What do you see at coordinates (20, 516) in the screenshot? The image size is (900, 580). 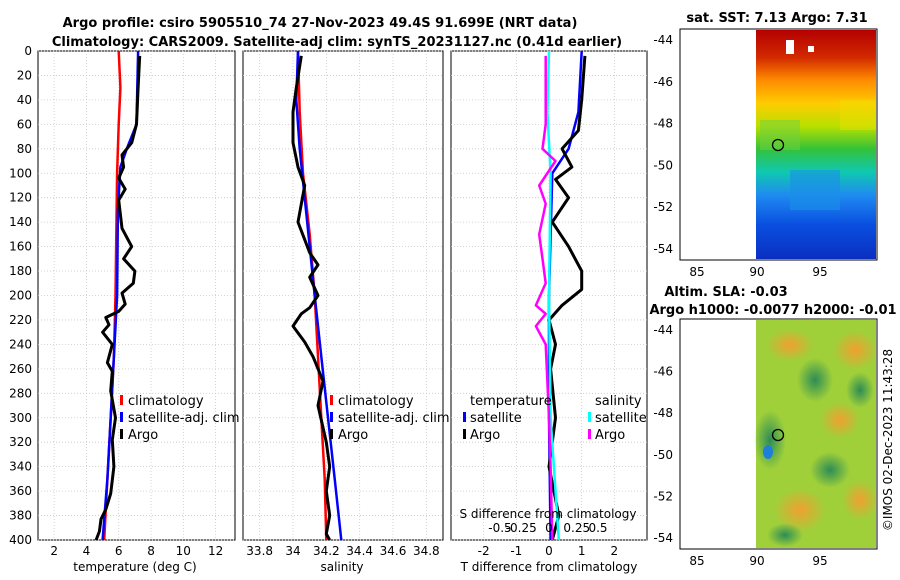 I see `depth-tick-label: 380` at bounding box center [20, 516].